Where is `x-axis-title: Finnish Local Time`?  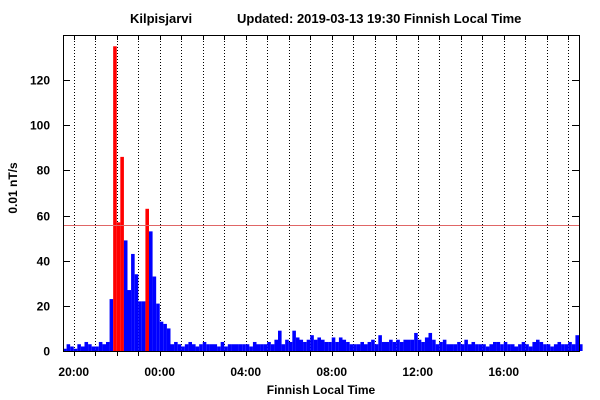
x-axis-title: Finnish Local Time is located at coordinates (321, 390).